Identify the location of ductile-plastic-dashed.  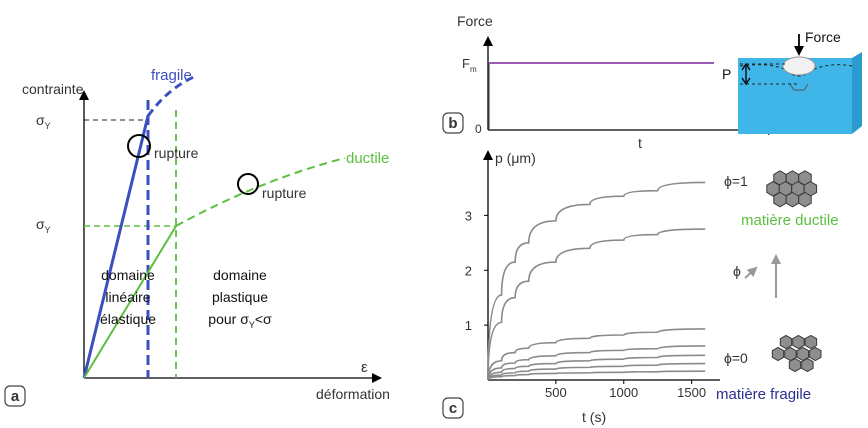
(260, 192).